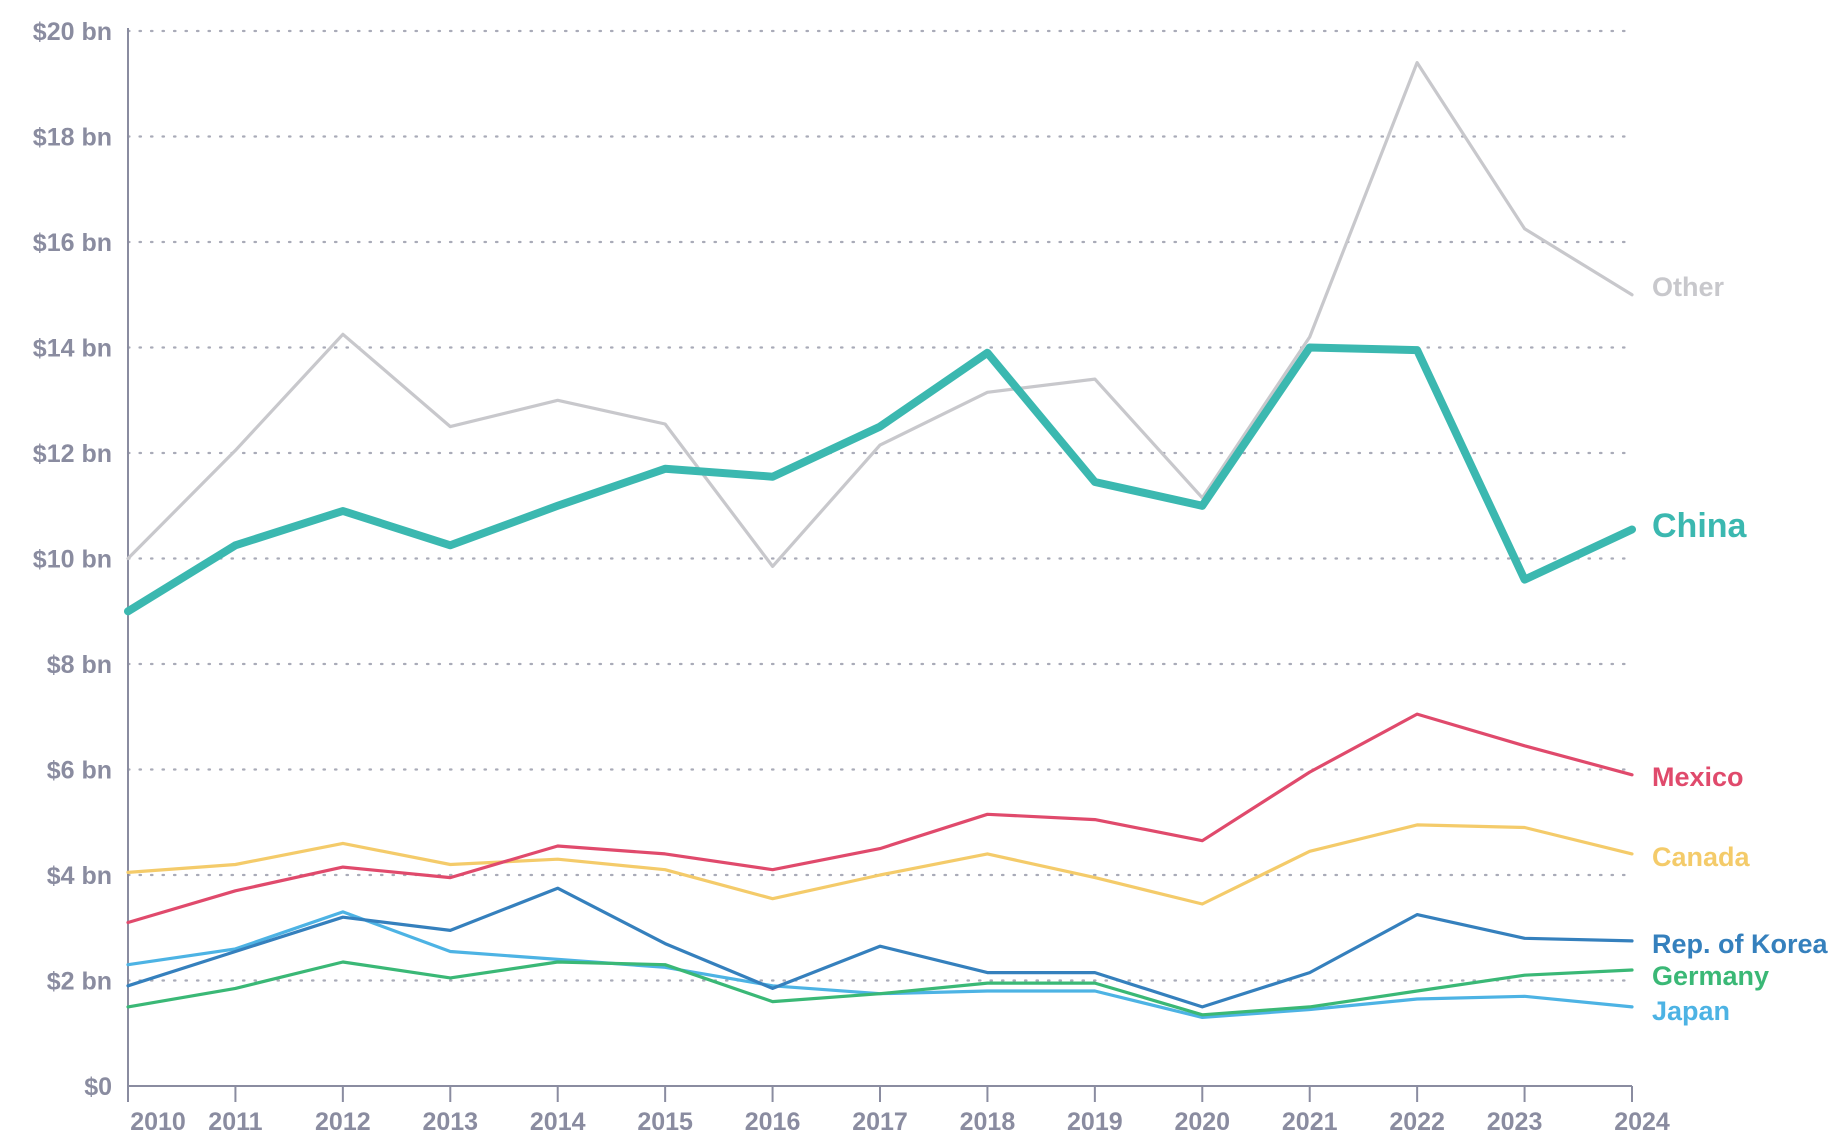 The height and width of the screenshot is (1146, 1842). I want to click on y-tick-label: $0, so click(98, 1087).